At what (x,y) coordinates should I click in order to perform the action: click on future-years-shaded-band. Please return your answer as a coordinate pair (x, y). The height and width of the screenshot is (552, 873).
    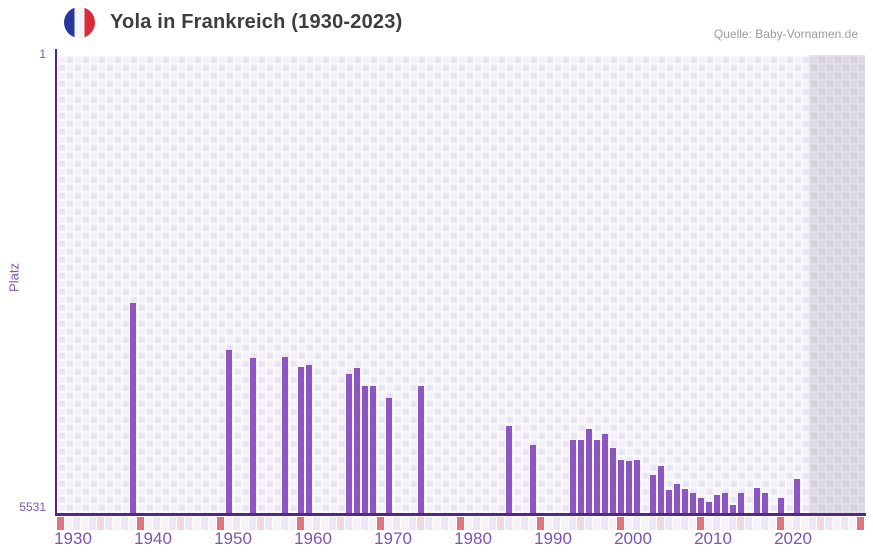
    Looking at the image, I should click on (837, 284).